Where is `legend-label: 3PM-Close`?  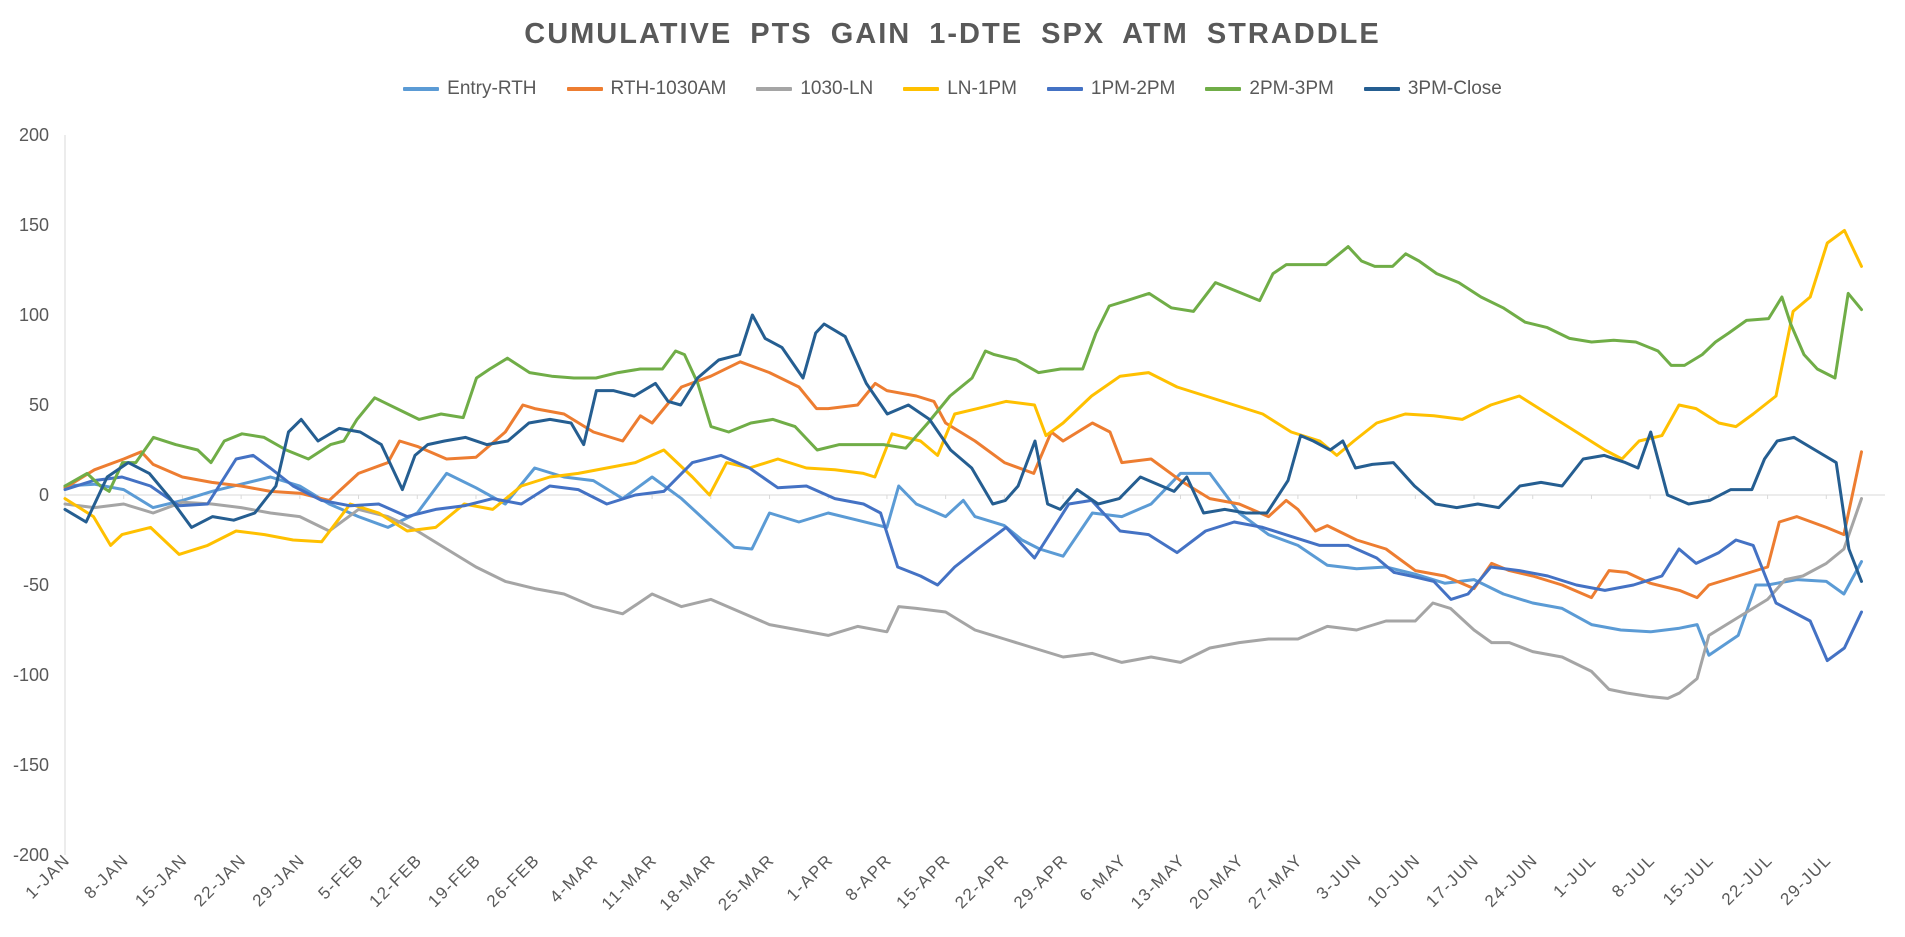
legend-label: 3PM-Close is located at coordinates (1454, 88).